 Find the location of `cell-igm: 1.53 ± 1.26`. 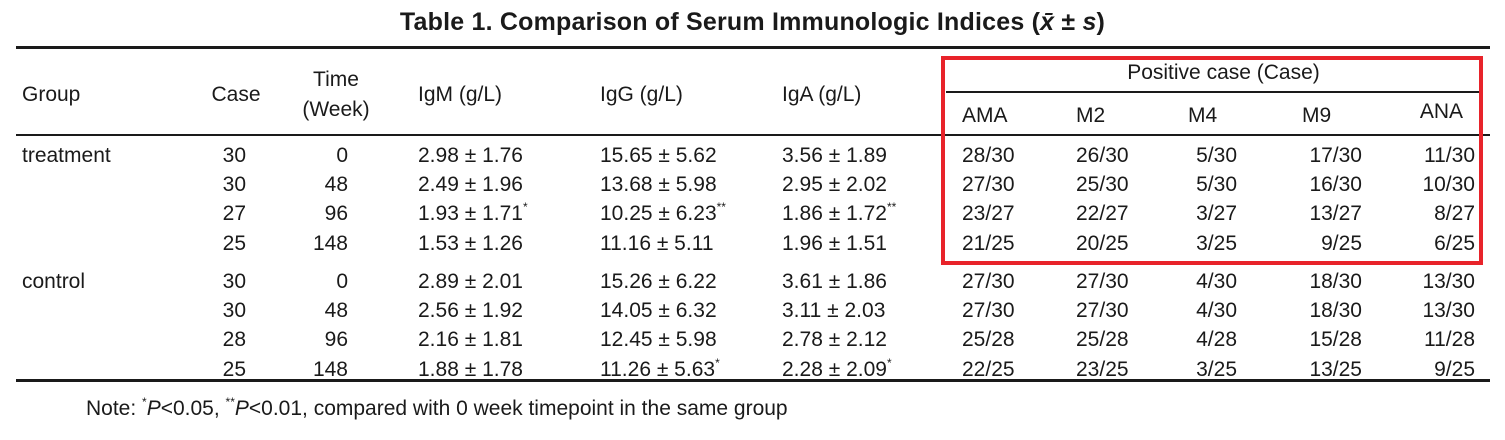

cell-igm: 1.53 ± 1.26 is located at coordinates (470, 243).